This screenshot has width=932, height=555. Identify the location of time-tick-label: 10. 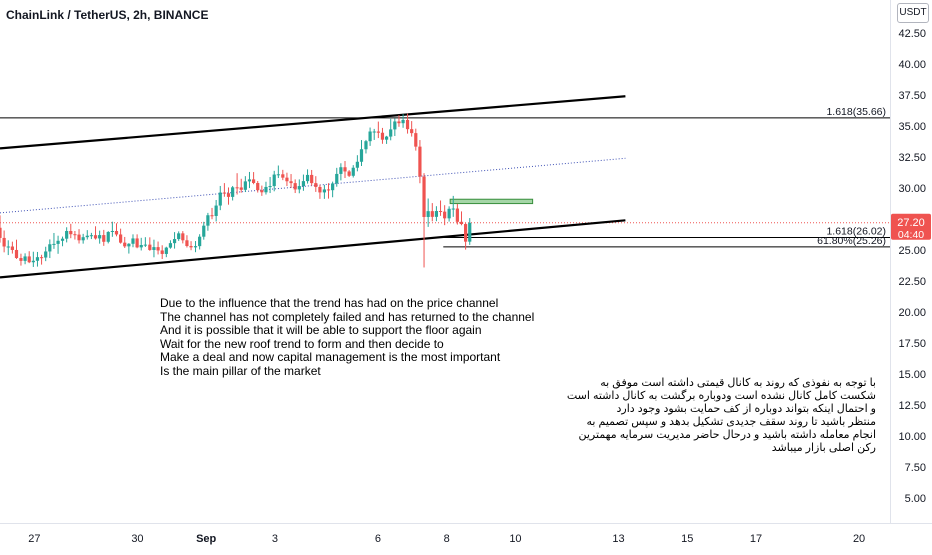
(515, 539).